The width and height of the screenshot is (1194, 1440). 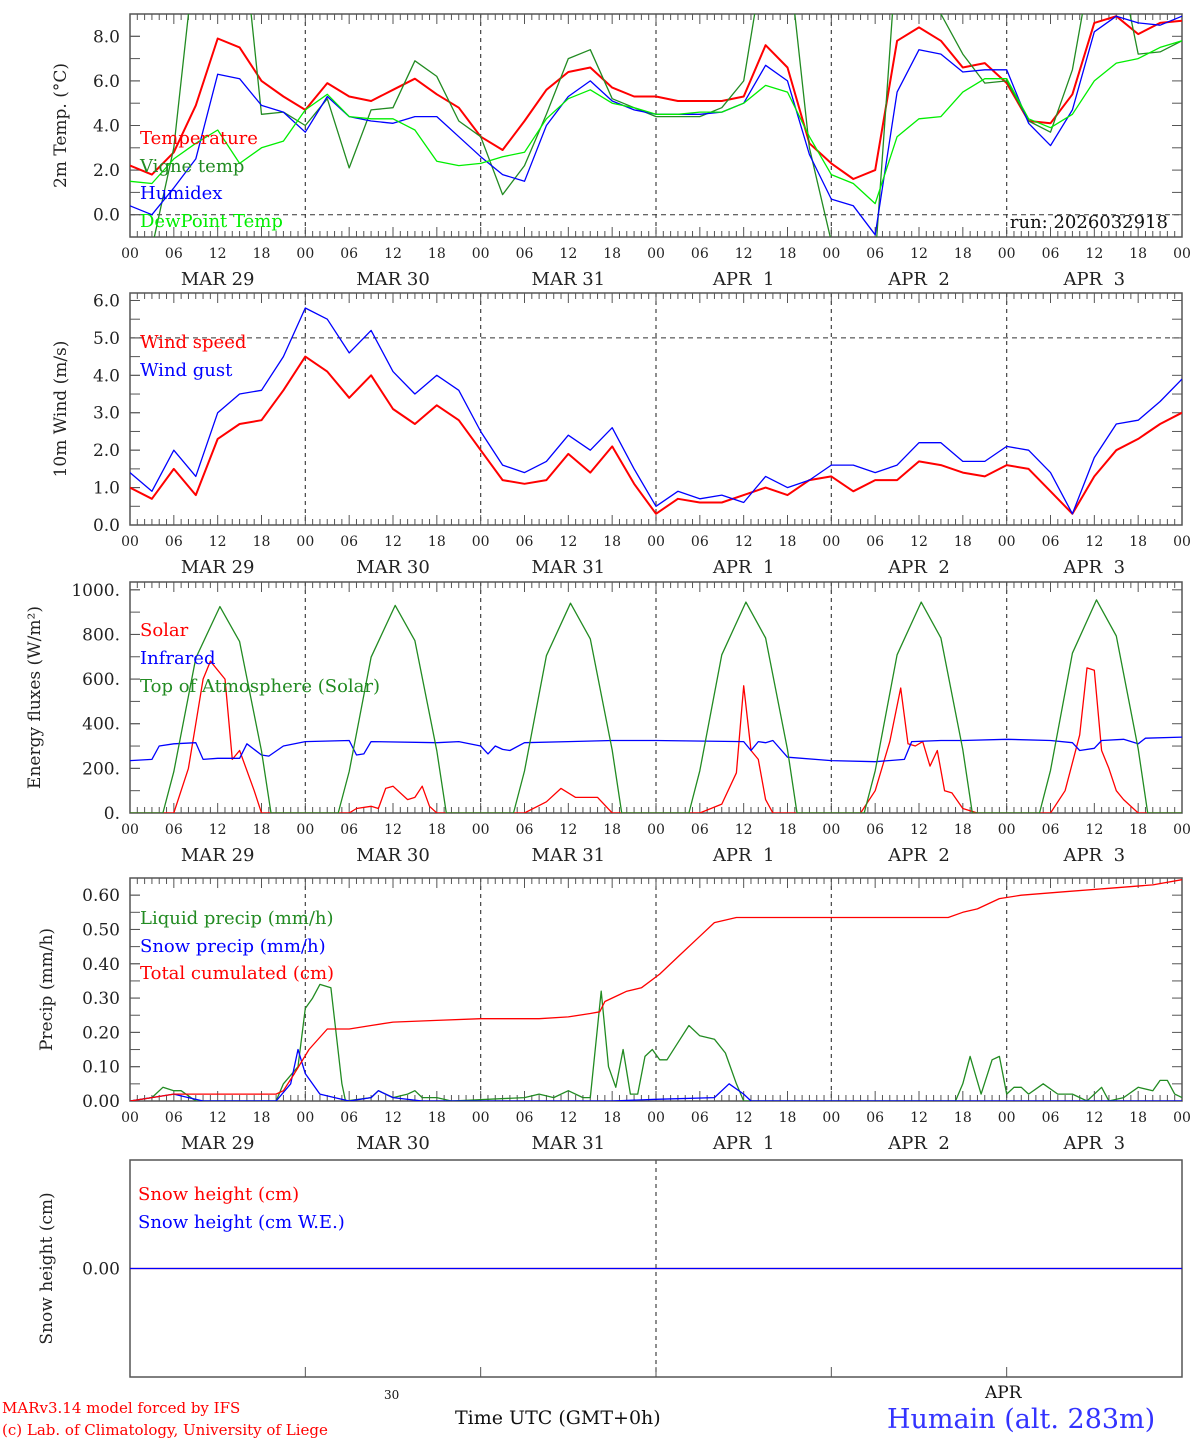 I want to click on series-line-liquid-precip-mm-h, so click(x=656, y=1042).